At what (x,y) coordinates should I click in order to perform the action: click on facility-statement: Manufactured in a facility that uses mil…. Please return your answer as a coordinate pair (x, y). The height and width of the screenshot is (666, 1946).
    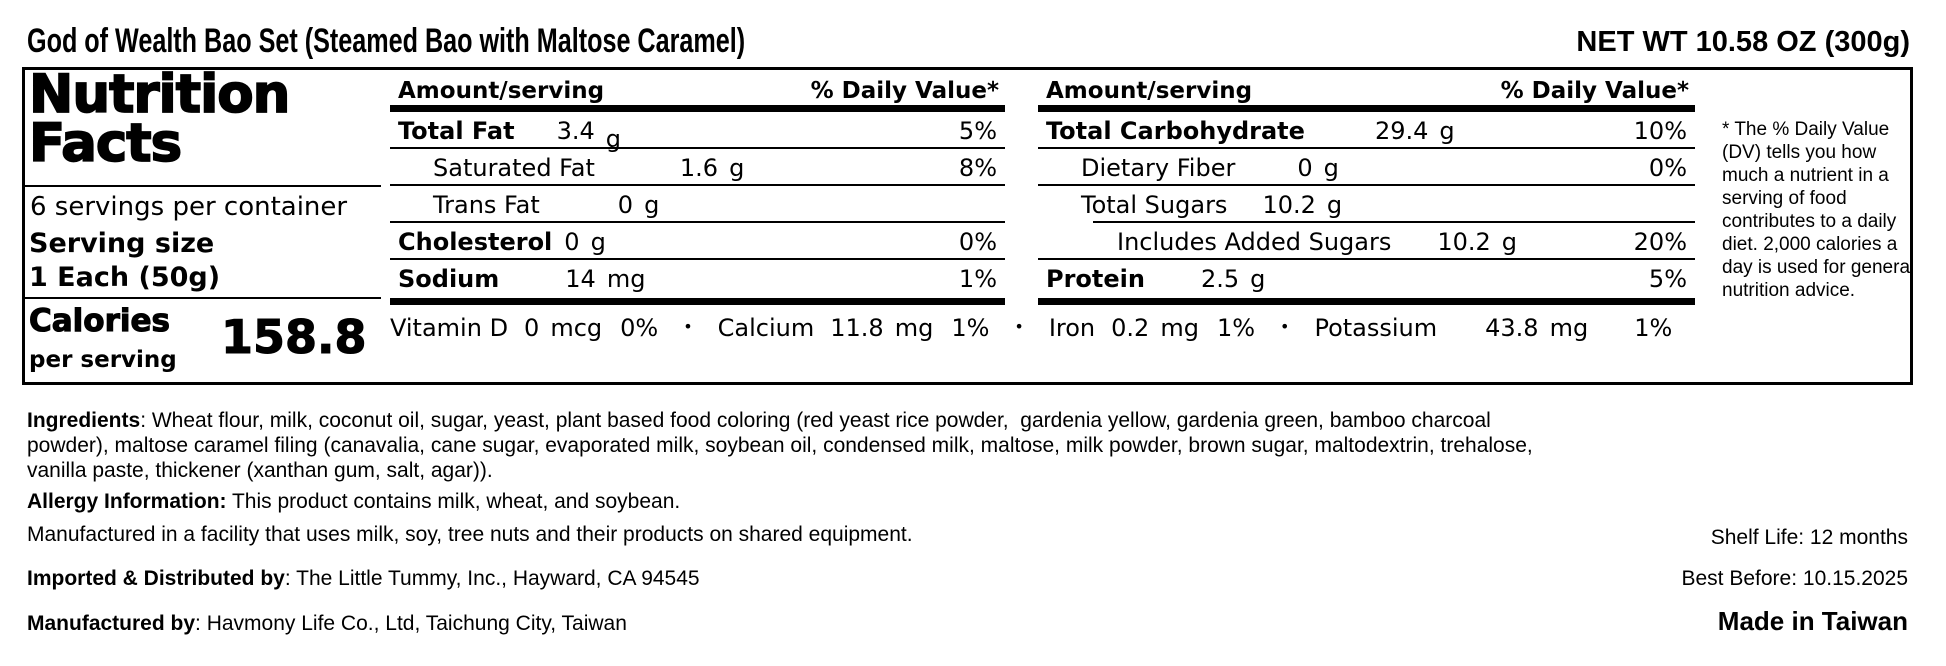
    Looking at the image, I should click on (470, 534).